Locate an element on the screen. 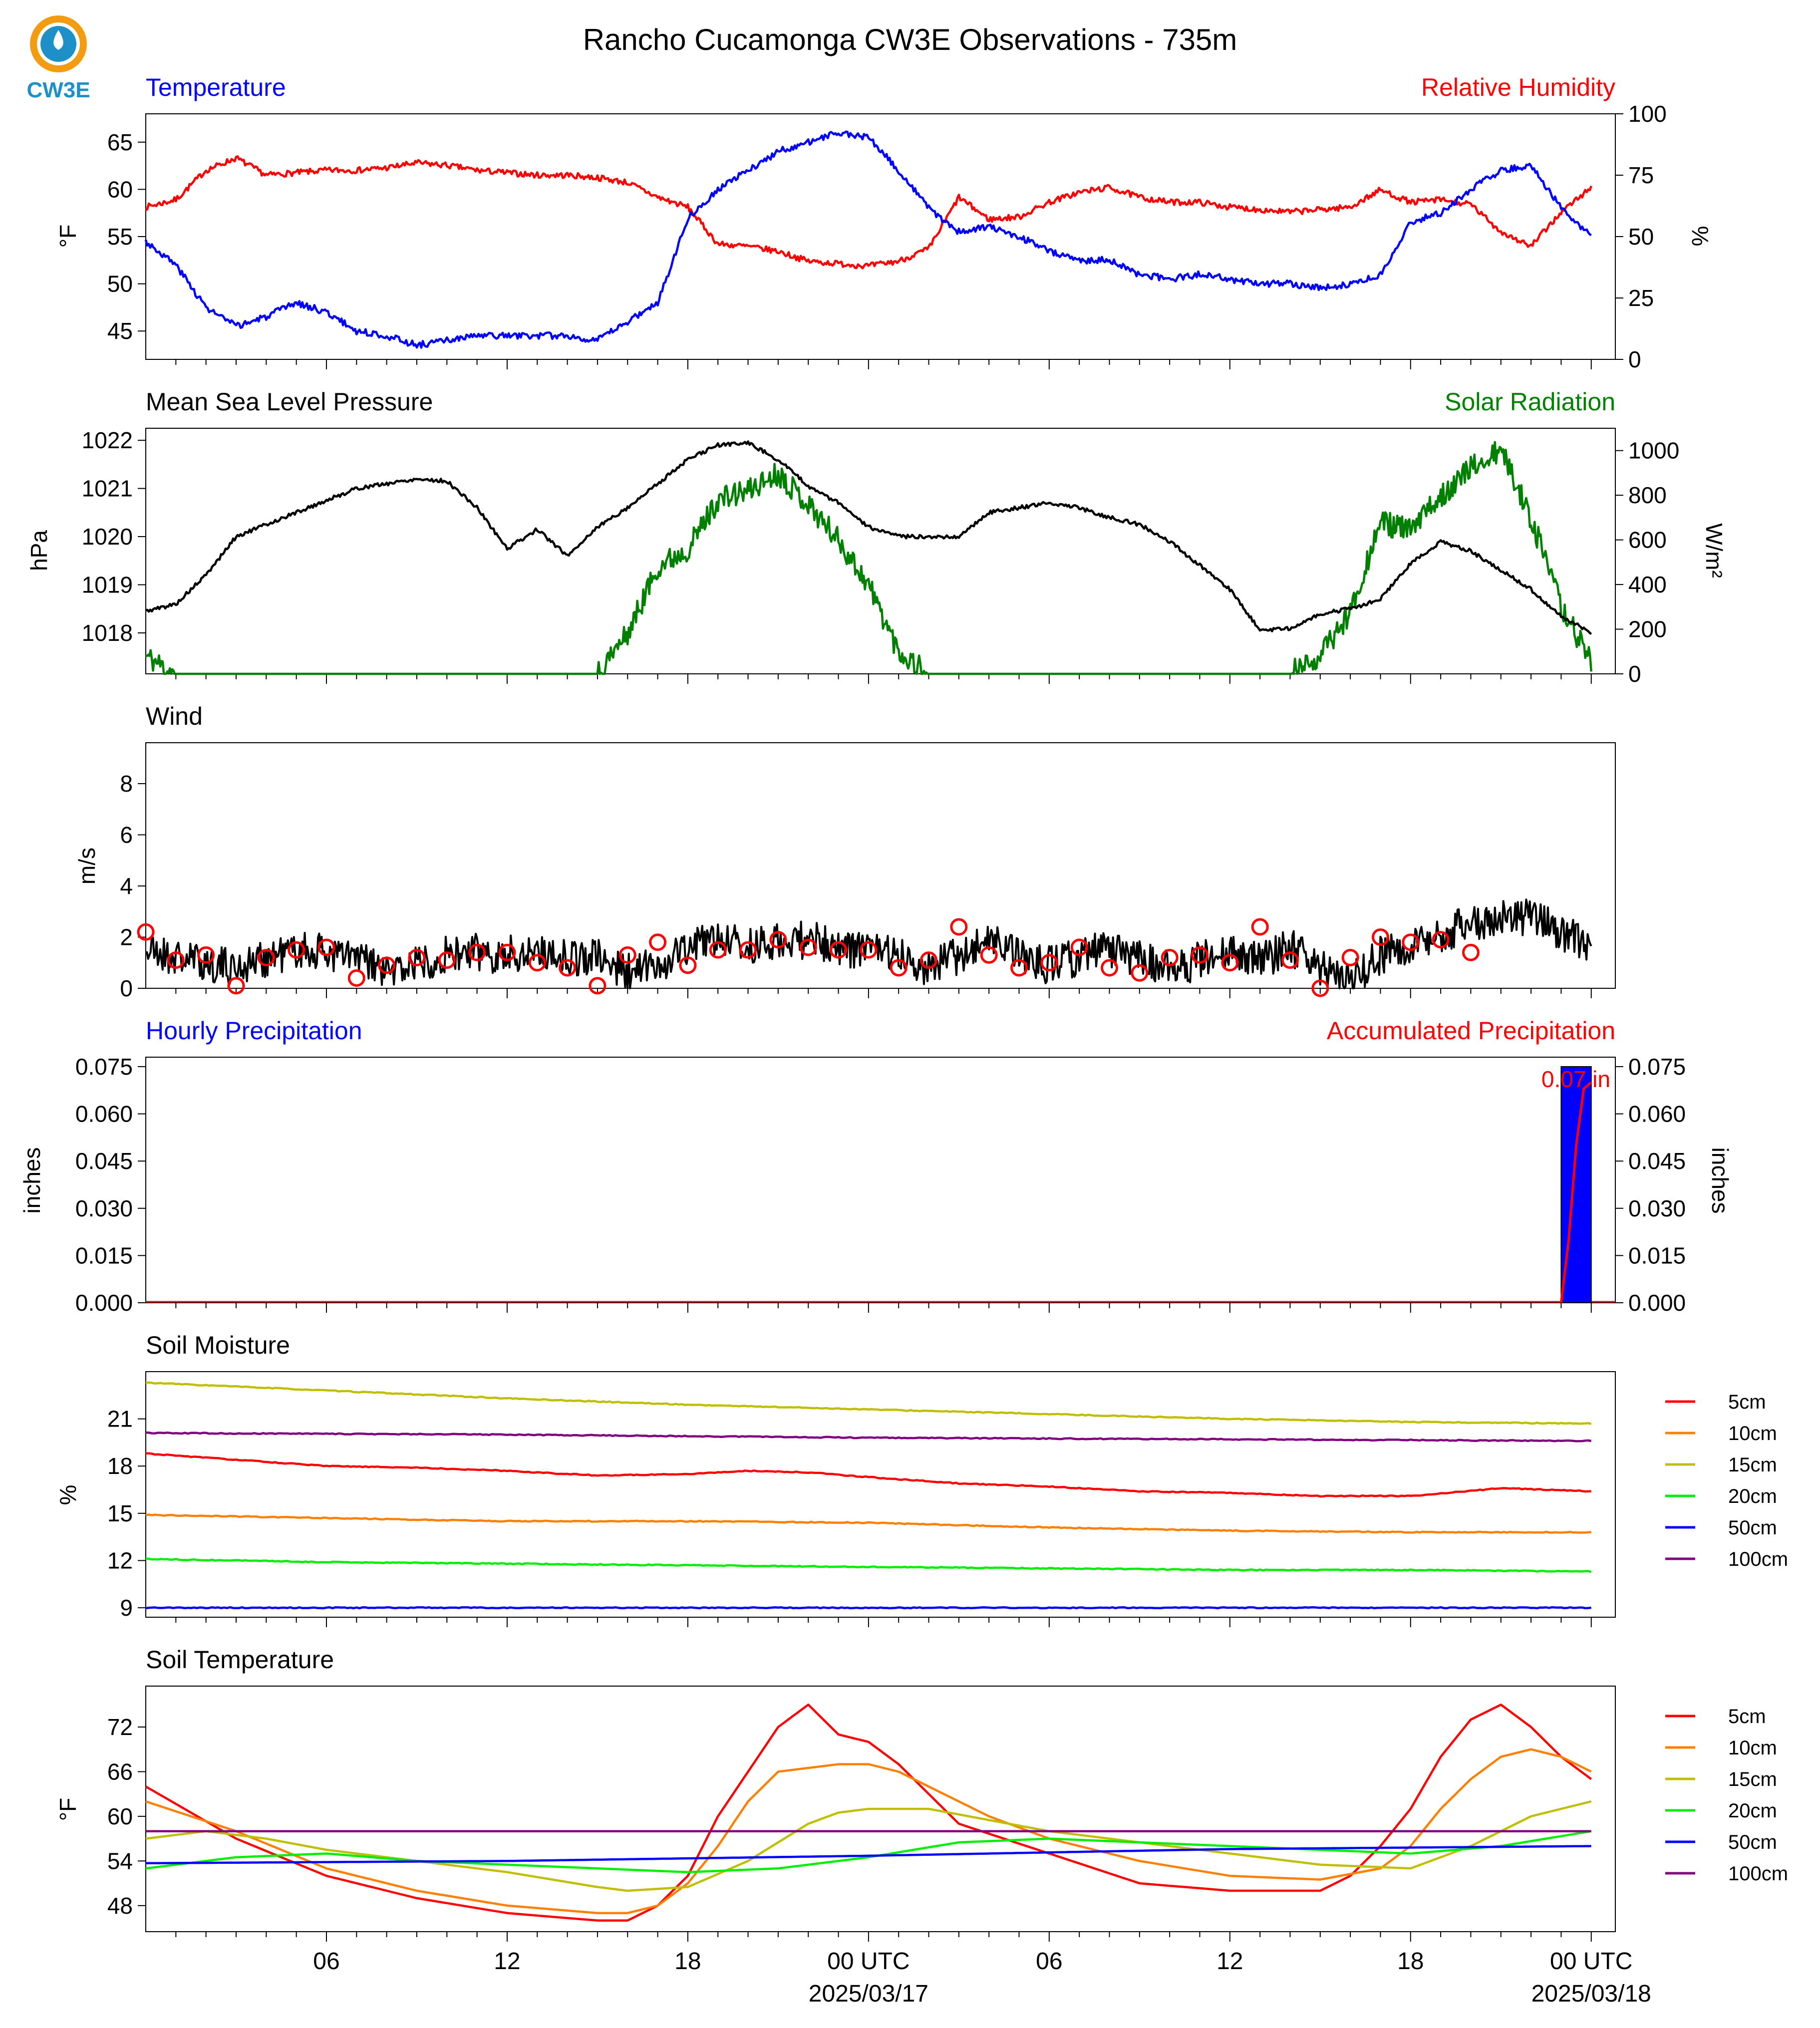 The image size is (1820, 2028). pressure-ylabel: hPa is located at coordinates (39, 550).